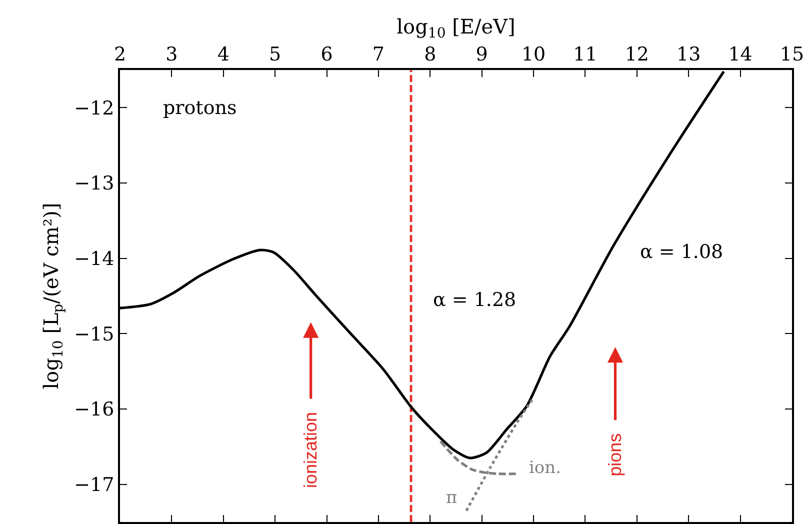  What do you see at coordinates (378, 54) in the screenshot?
I see `x-tick-label: 7` at bounding box center [378, 54].